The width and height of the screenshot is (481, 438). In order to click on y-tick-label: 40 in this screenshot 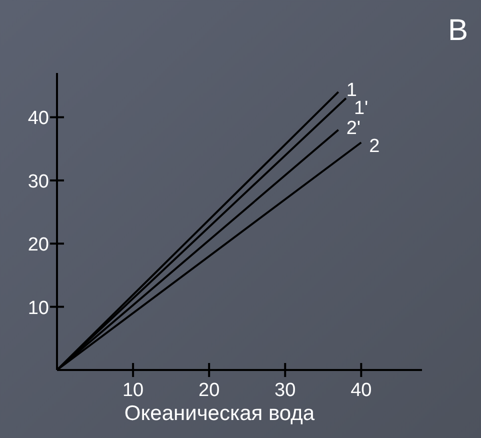, I will do `click(38, 119)`.